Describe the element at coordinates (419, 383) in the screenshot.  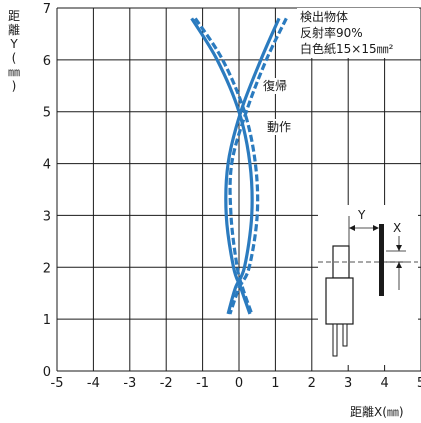
I see `x-tick-label: 5` at that location.